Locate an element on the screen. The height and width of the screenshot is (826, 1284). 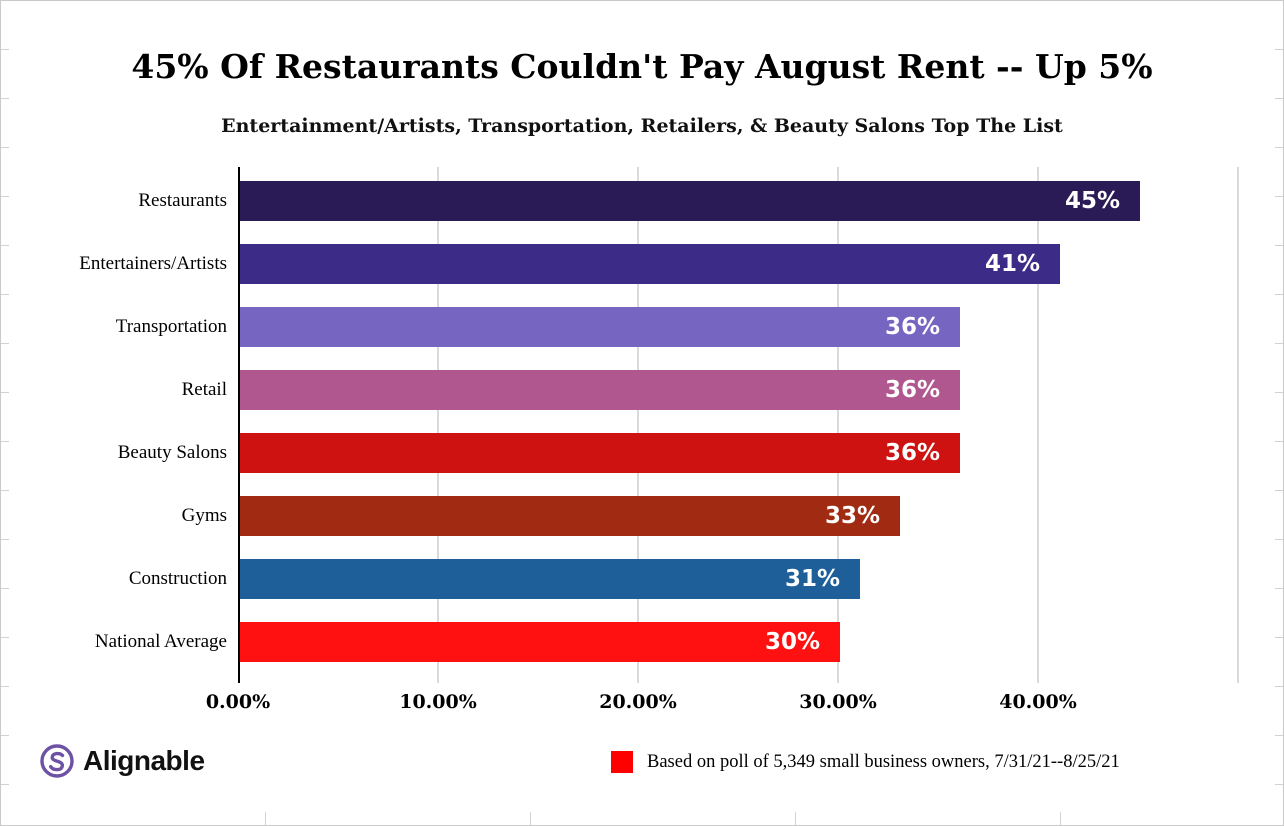
x-tick-label: 40.00% is located at coordinates (1038, 702).